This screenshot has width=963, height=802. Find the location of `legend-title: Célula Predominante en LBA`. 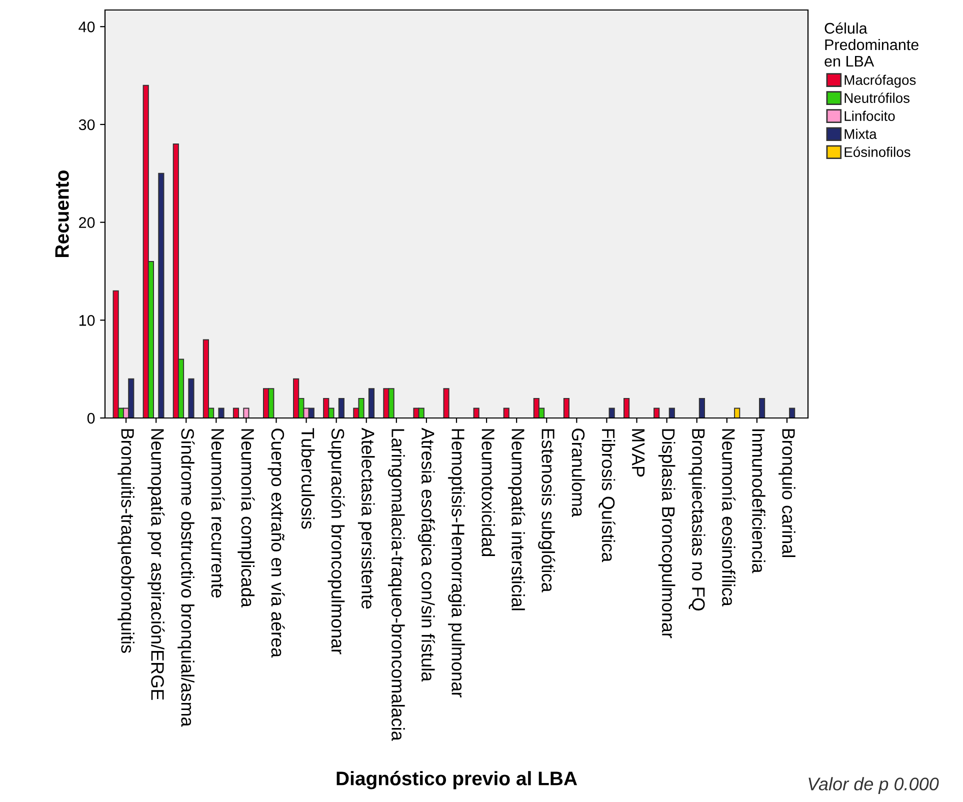

legend-title: Célula Predominante en LBA is located at coordinates (871, 44).